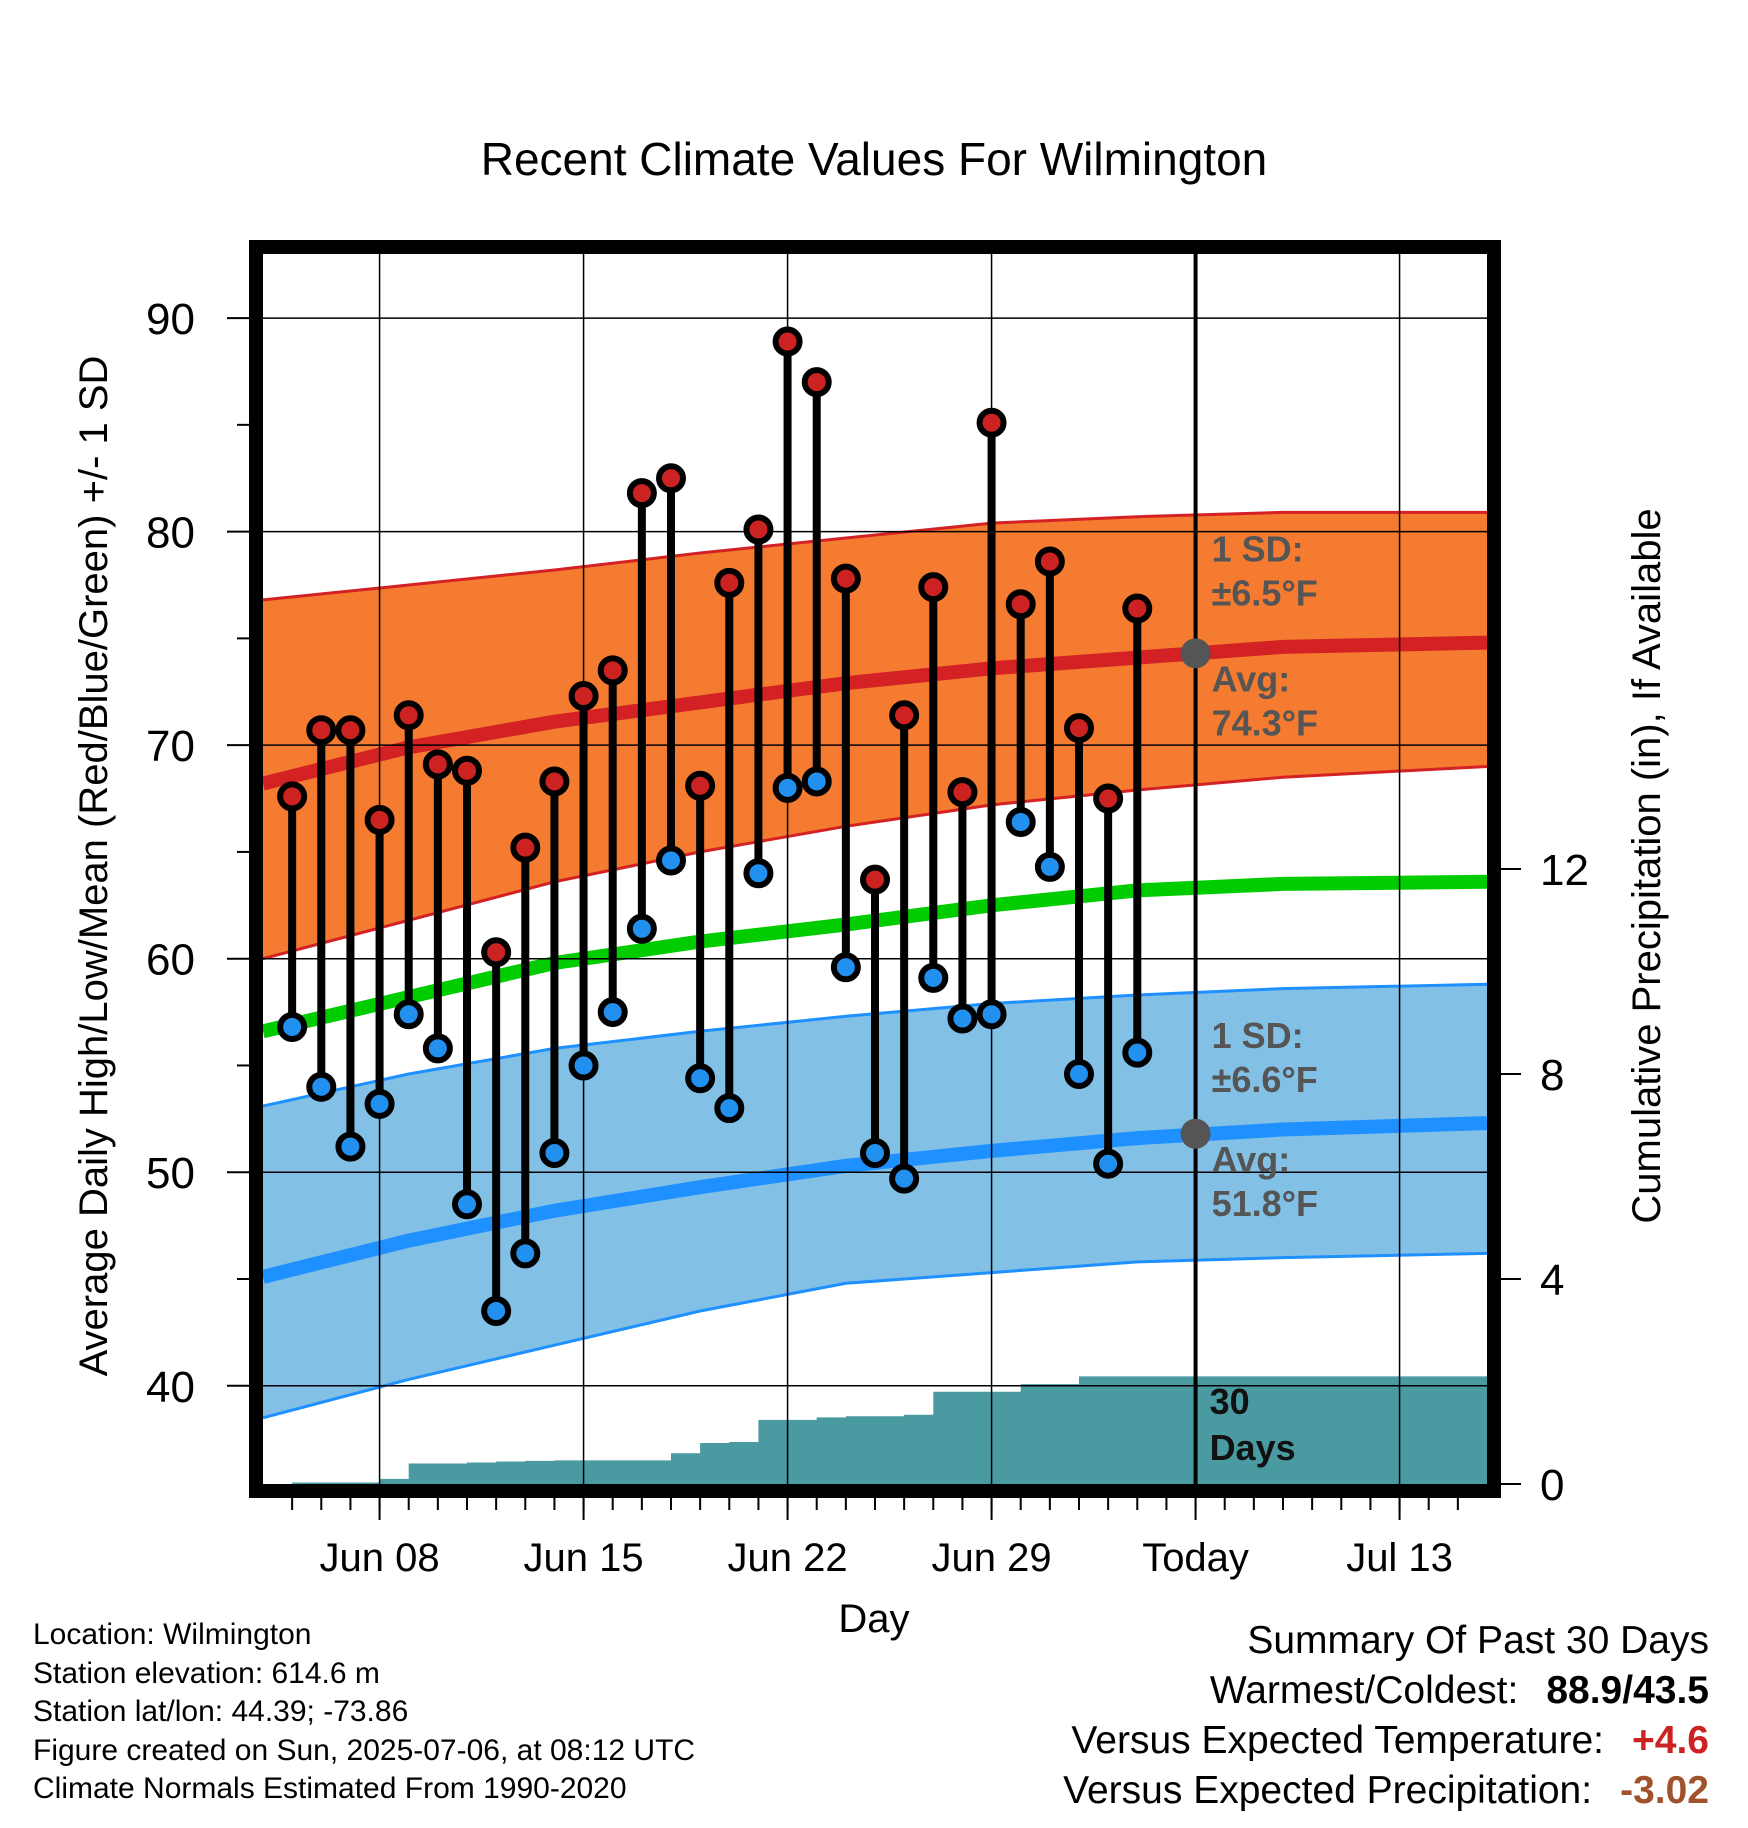 The width and height of the screenshot is (1748, 1828). Describe the element at coordinates (875, 1045) in the screenshot. I see `low-upper-sd-line` at that location.